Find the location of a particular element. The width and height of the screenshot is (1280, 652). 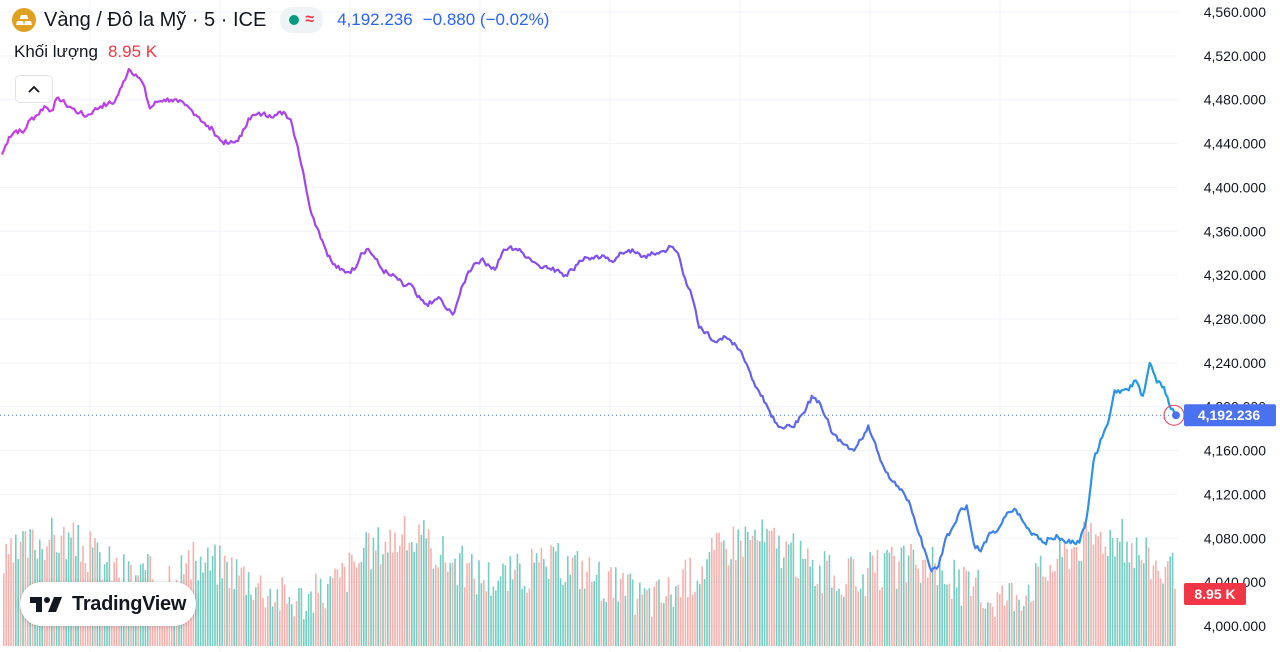

last-price-tag: 4,192.236 is located at coordinates (1230, 415).